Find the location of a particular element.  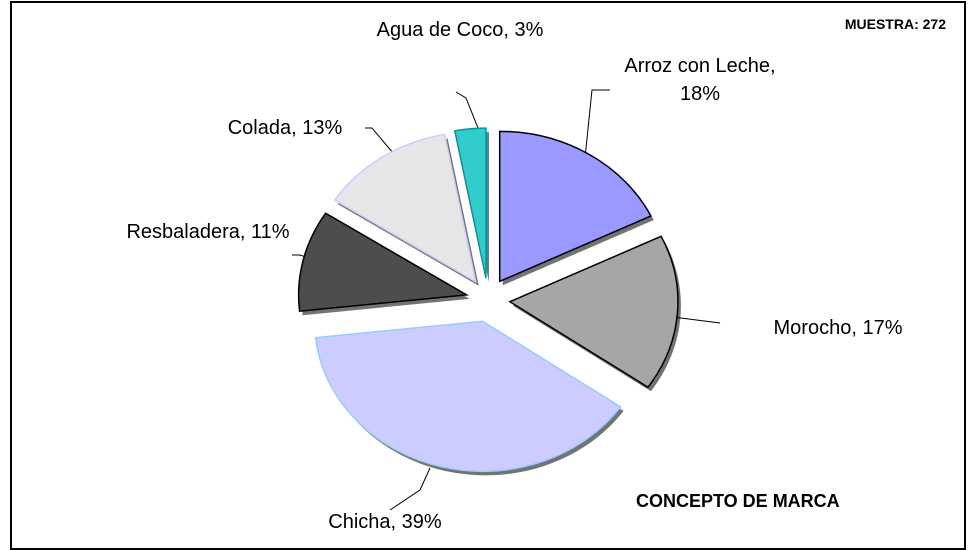

slice-label: Arroz con Leche, 18% is located at coordinates (700, 80).